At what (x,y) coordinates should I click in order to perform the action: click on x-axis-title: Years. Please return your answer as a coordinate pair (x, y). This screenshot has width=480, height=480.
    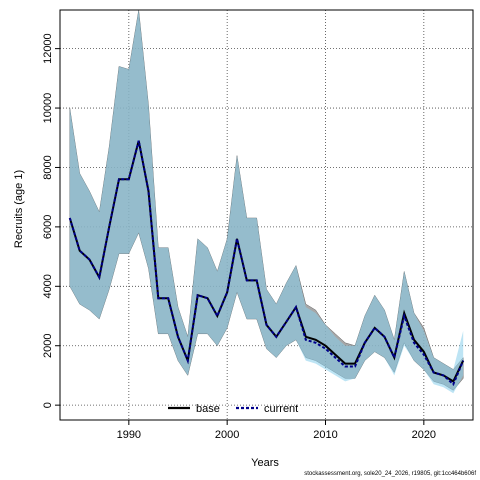
    Looking at the image, I should click on (265, 463).